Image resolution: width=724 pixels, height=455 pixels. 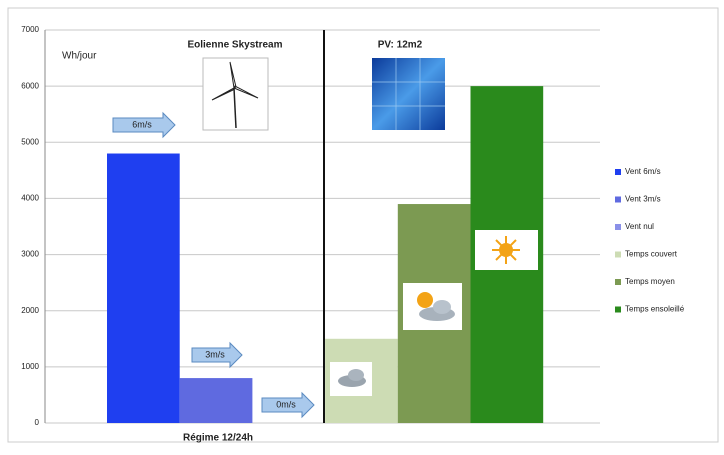 I want to click on y-tick-label: 3000, so click(x=30, y=254).